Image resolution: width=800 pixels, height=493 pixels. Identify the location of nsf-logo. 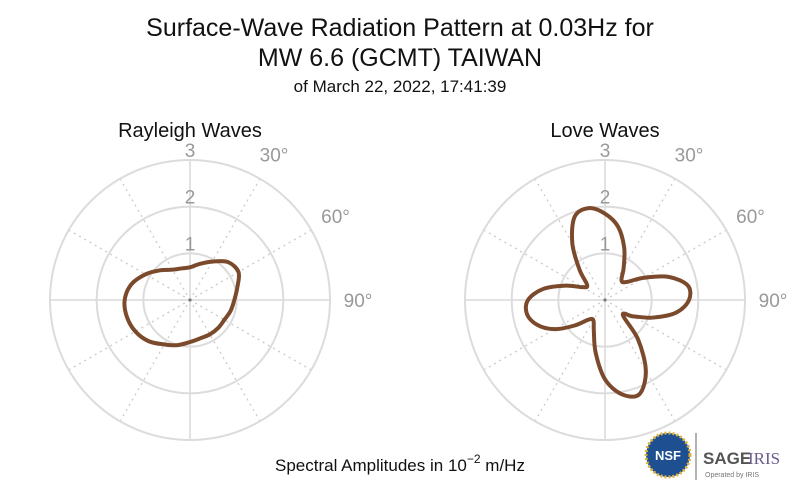
(668, 455).